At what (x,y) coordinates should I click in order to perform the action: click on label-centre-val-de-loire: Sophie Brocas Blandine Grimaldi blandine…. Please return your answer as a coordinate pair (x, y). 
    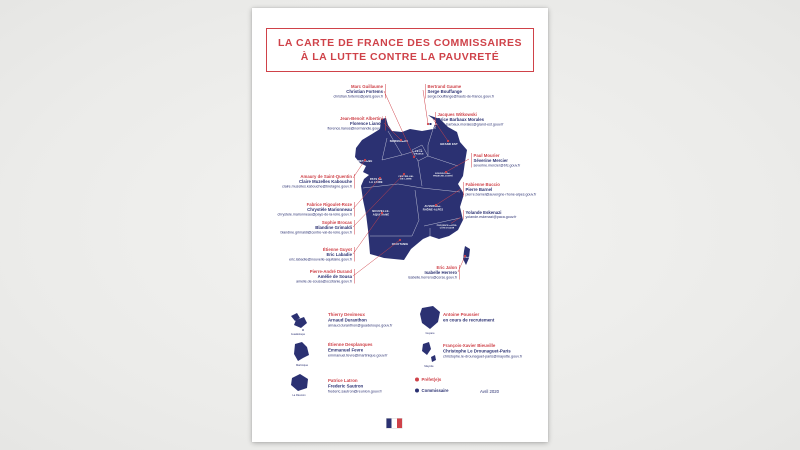
    Looking at the image, I should click on (307, 227).